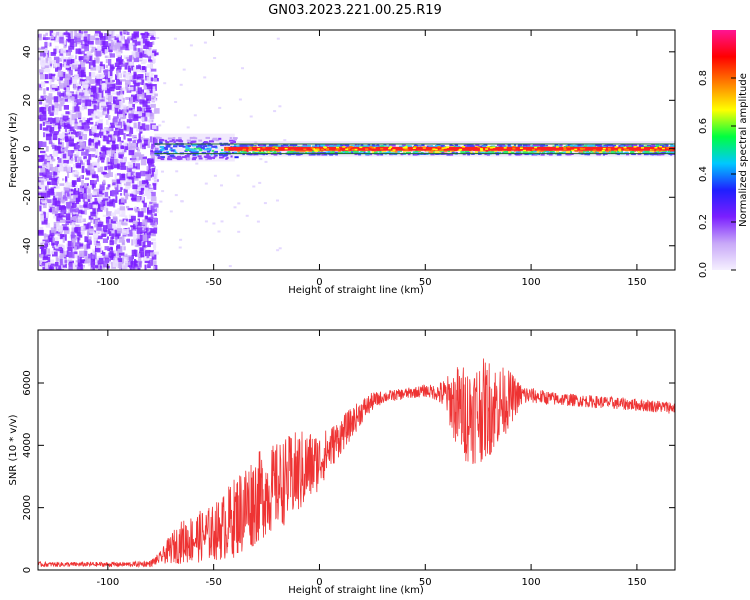 This screenshot has width=750, height=600. Describe the element at coordinates (355, 10) in the screenshot. I see `figure-title: GN03.2023.221.00.25.R19` at that location.